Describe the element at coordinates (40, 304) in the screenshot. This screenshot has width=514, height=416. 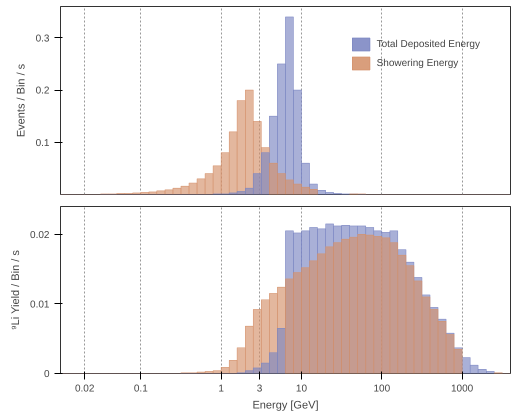
I see `y-tick-label: 0.01` at that location.